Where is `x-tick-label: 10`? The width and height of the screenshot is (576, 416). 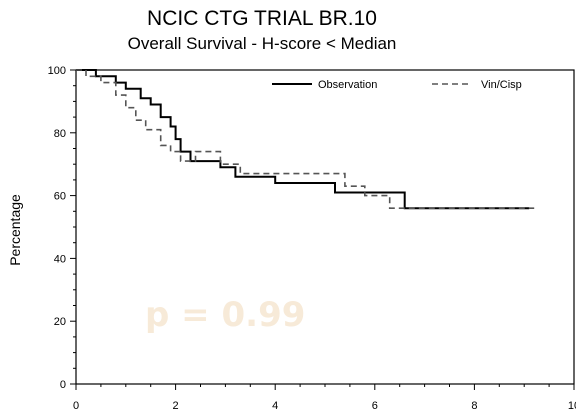 x-tick-label: 10 is located at coordinates (572, 406).